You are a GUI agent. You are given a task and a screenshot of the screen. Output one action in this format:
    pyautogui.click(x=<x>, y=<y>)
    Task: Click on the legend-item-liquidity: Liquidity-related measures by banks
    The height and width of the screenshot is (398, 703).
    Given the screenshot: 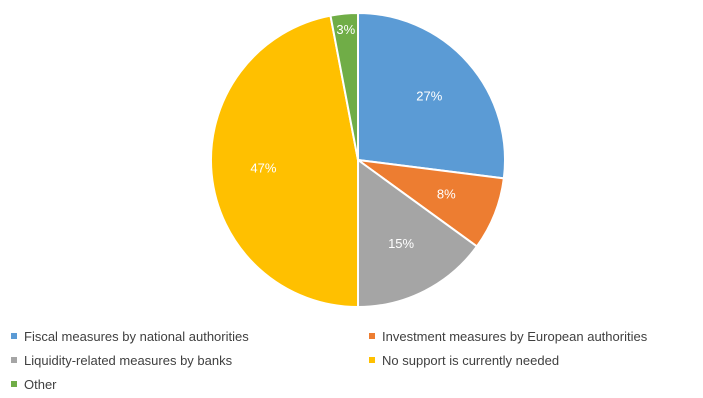 What is the action you would take?
    pyautogui.click(x=190, y=360)
    